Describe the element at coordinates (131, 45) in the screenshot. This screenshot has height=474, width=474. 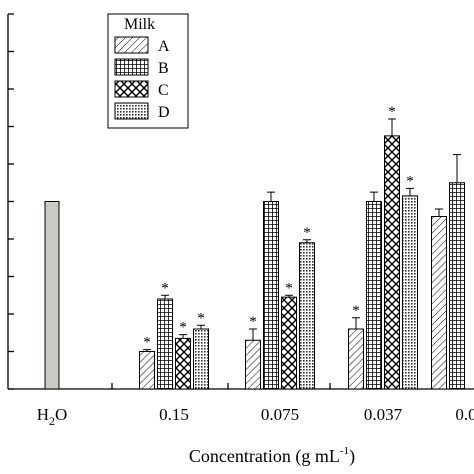
I see `legend-swatch-a` at that location.